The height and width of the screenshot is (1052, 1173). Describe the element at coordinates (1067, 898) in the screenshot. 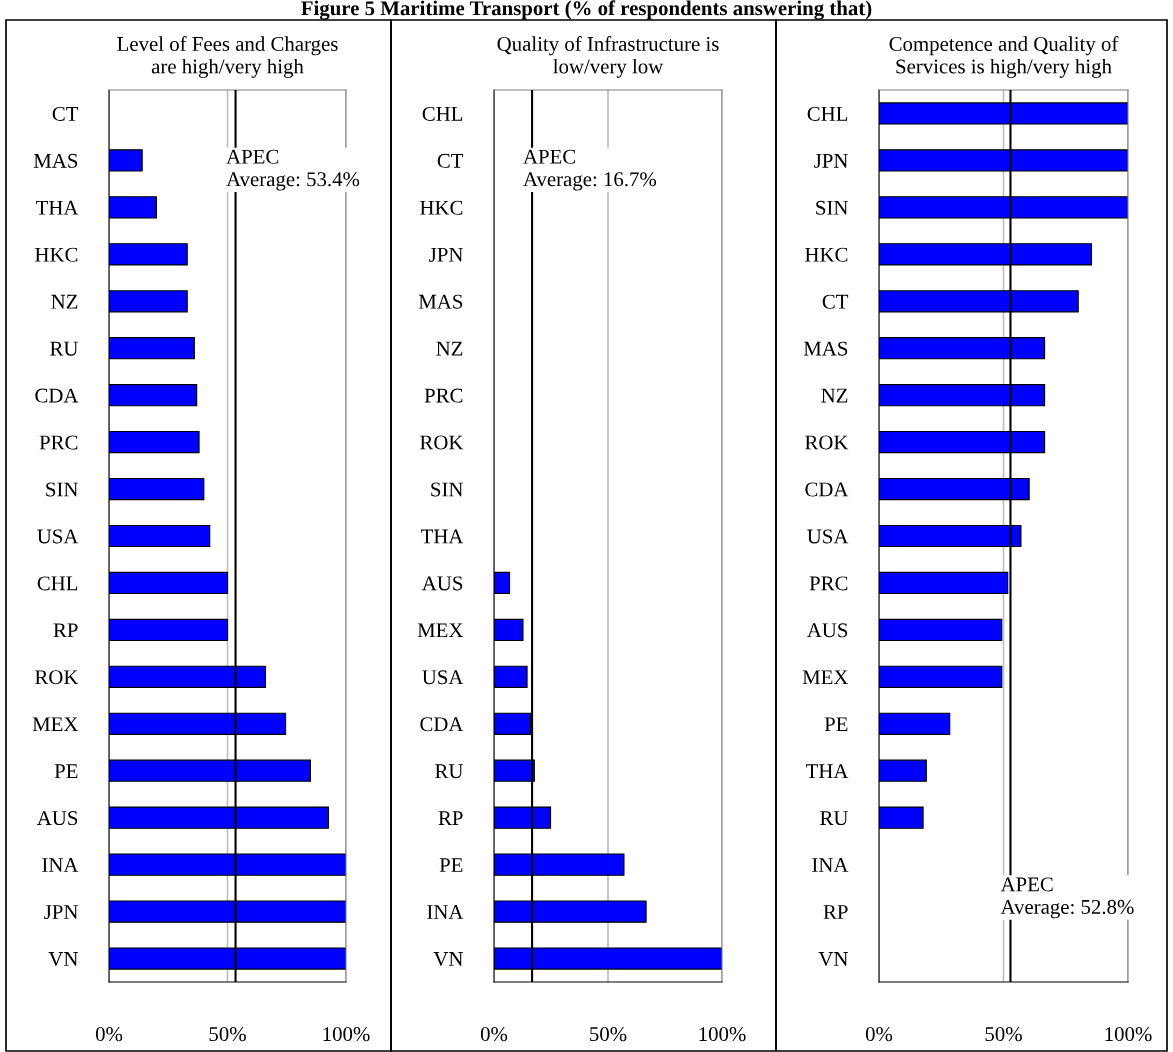

I see `ref-line-label: APEC Average: 52.8%` at that location.